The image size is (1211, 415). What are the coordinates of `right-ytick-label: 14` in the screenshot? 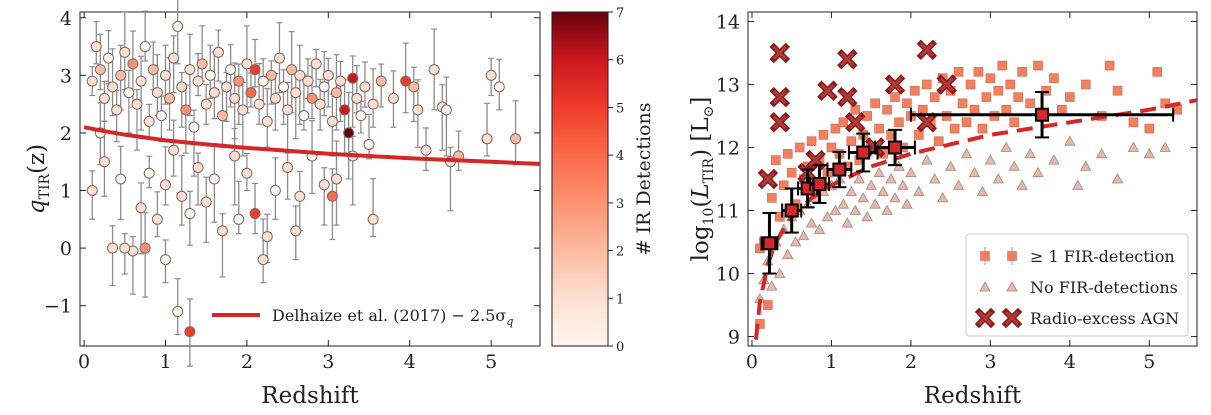 It's located at (728, 22).